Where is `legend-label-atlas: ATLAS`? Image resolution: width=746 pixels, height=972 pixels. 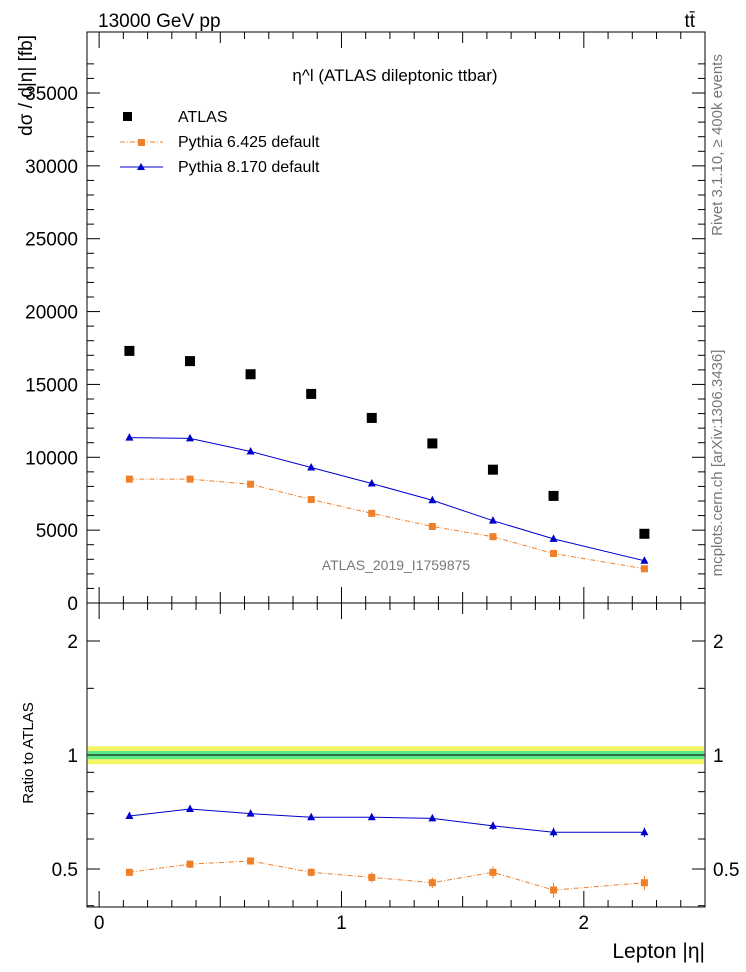
legend-label-atlas: ATLAS is located at coordinates (203, 117).